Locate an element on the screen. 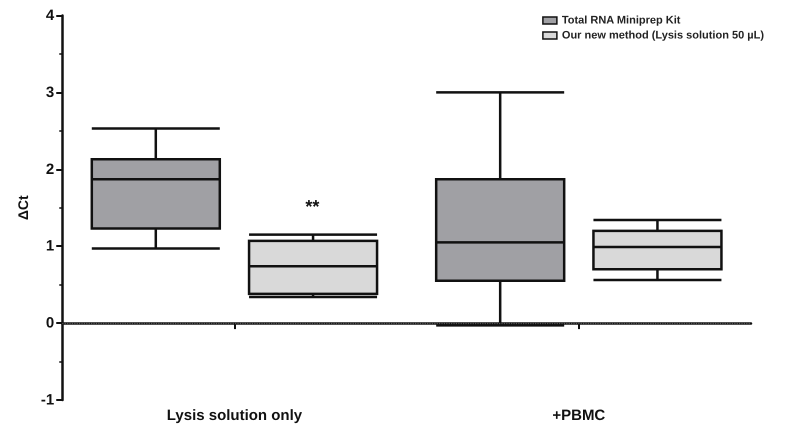 The image size is (787, 435). y-tick-label: 1 is located at coordinates (50, 246).